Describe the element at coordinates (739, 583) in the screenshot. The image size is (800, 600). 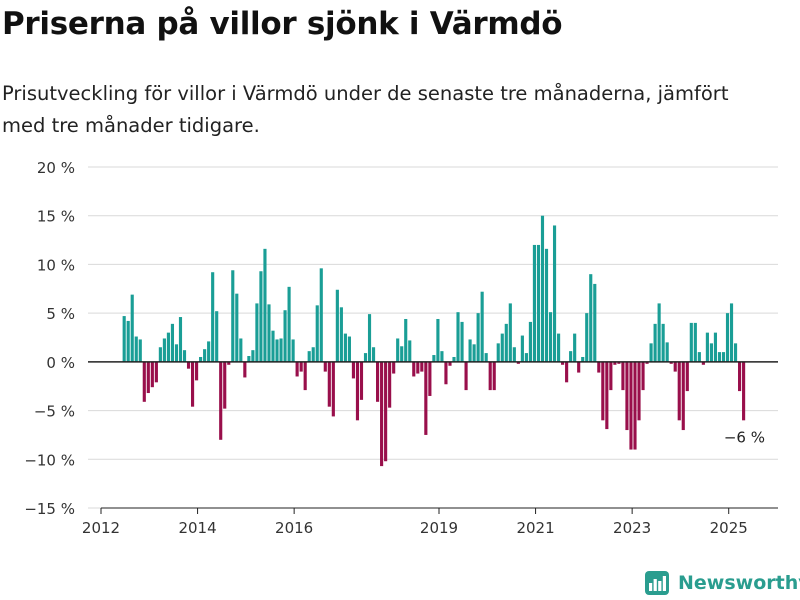
I see `brand-name: Newsworthy` at that location.